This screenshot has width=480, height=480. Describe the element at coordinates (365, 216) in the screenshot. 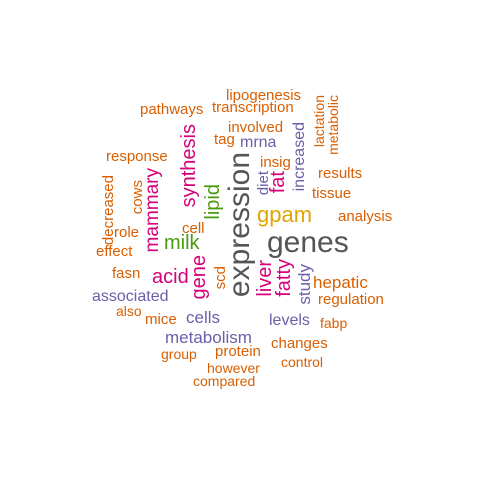

I see `word-analysis: analysis` at that location.